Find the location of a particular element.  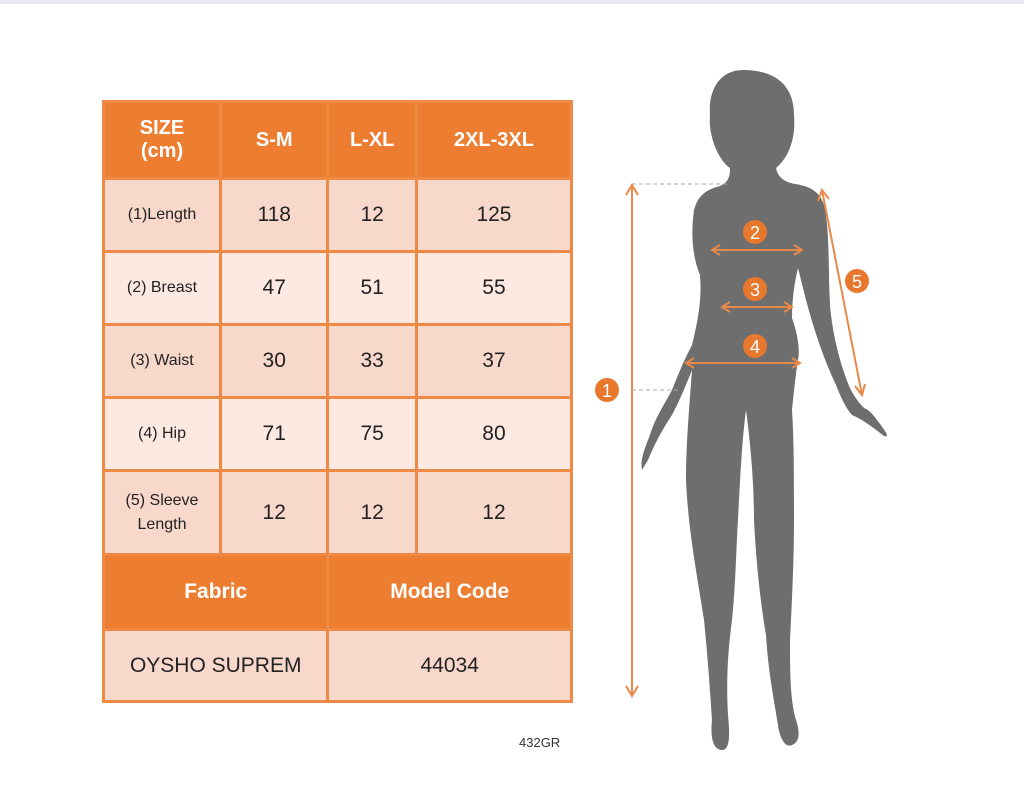

svg-text: 4 is located at coordinates (755, 347).